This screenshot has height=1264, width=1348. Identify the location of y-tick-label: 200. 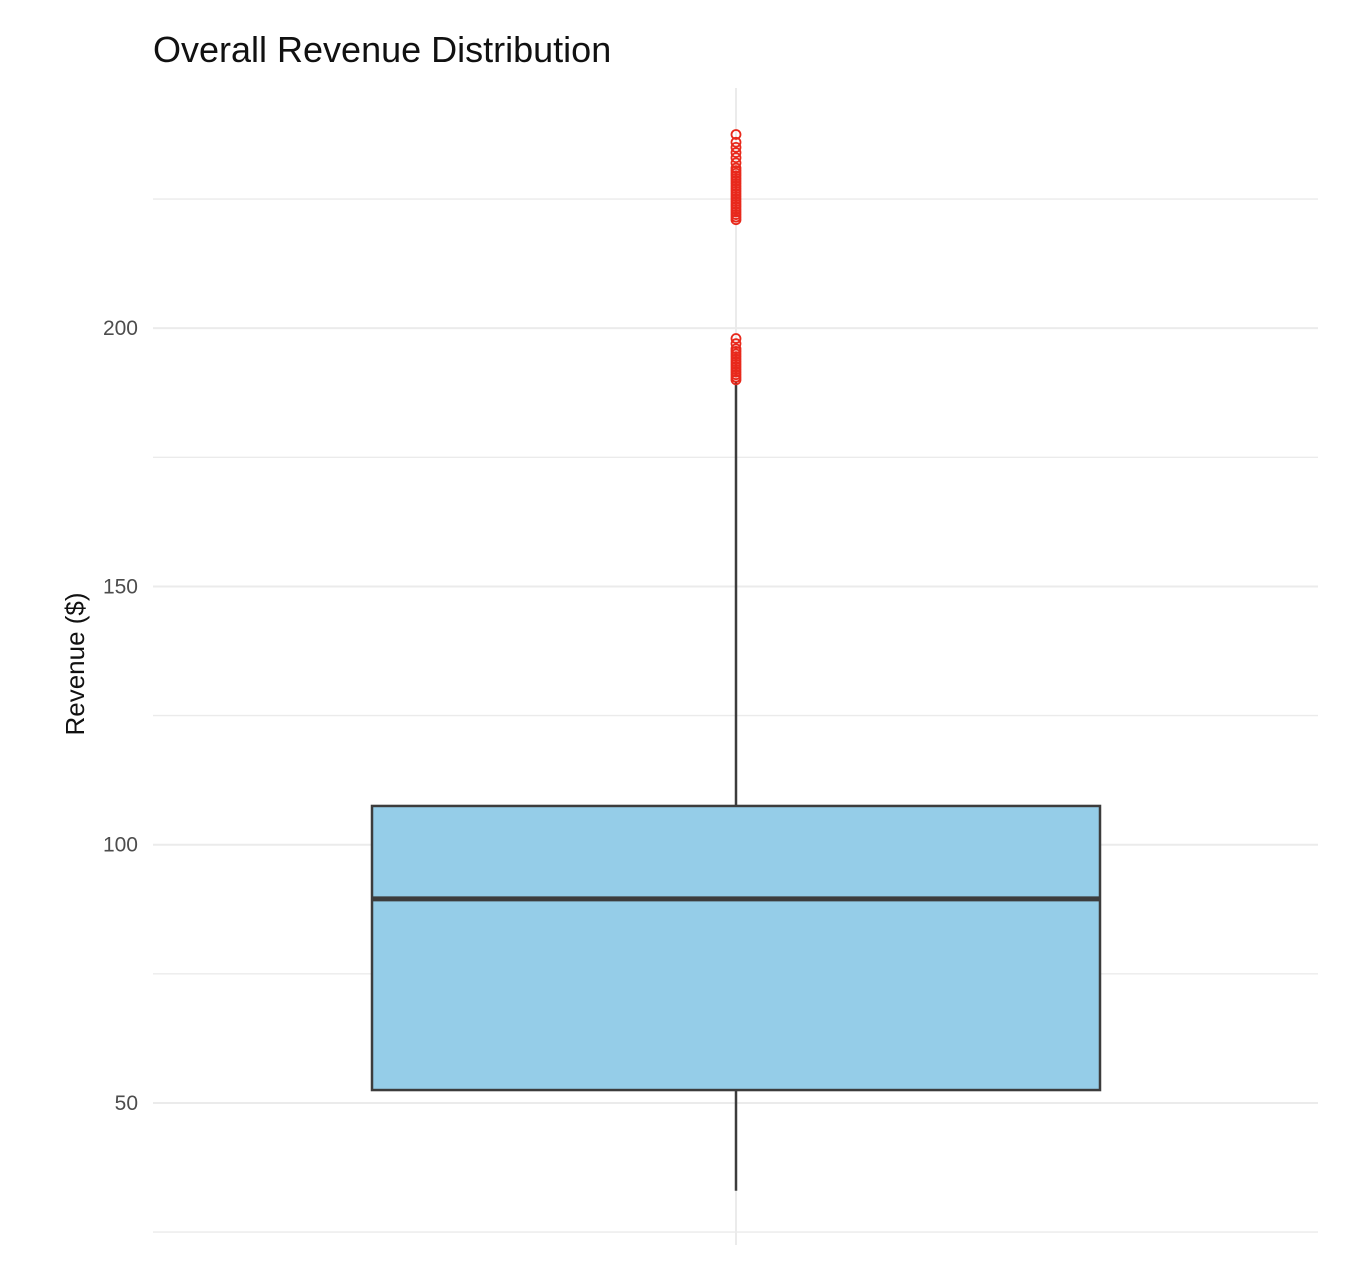
(120, 328).